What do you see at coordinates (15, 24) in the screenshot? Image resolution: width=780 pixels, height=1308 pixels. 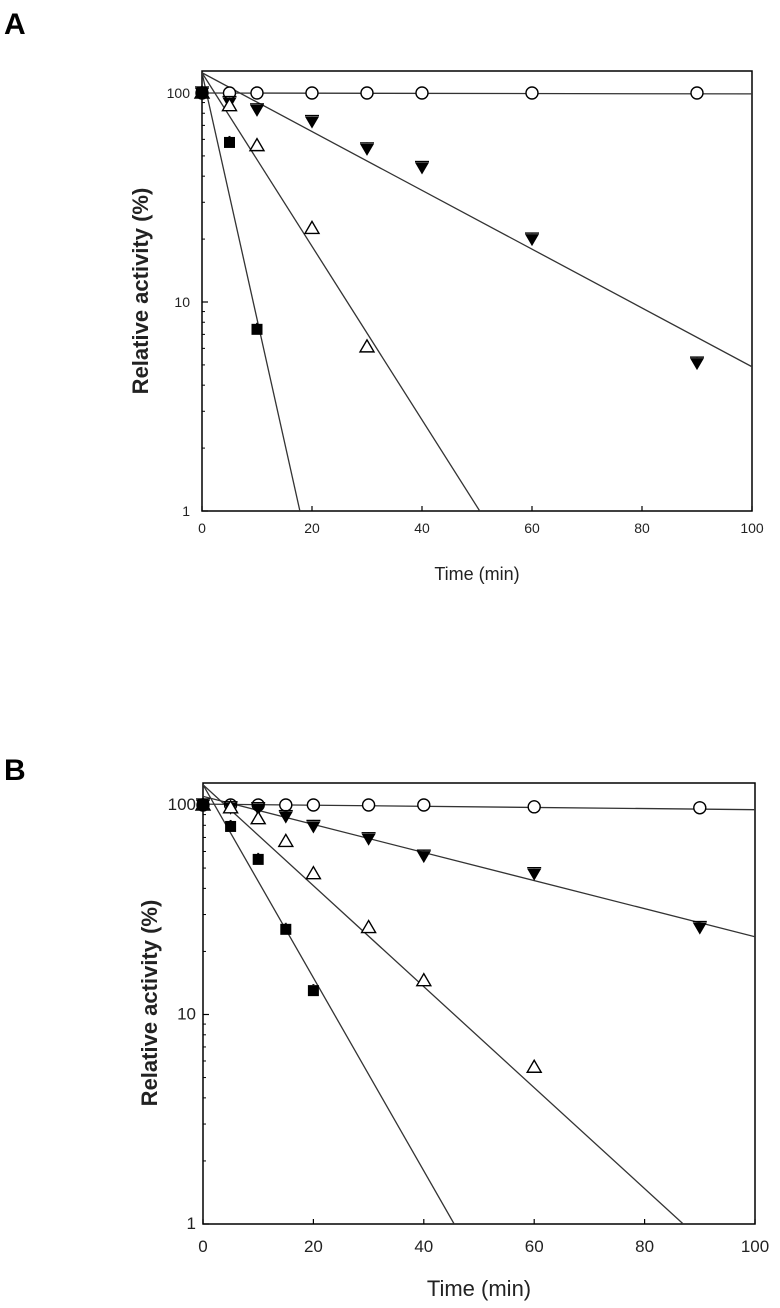 I see `panel-label: A` at bounding box center [15, 24].